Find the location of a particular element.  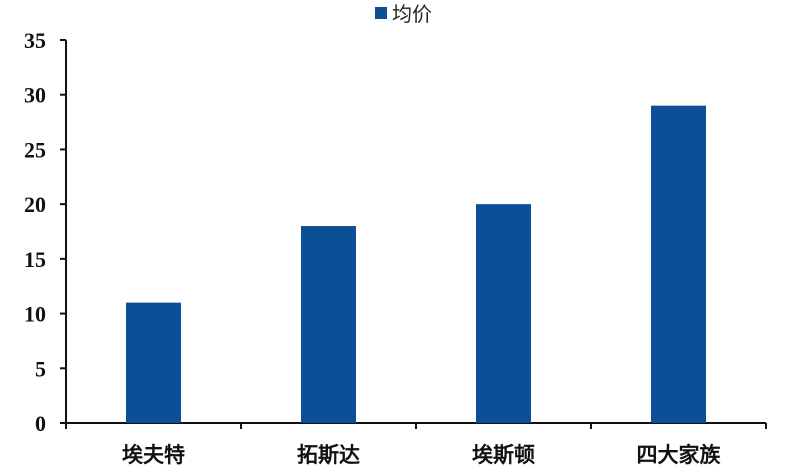

bar-埃斯顿 is located at coordinates (503, 313).